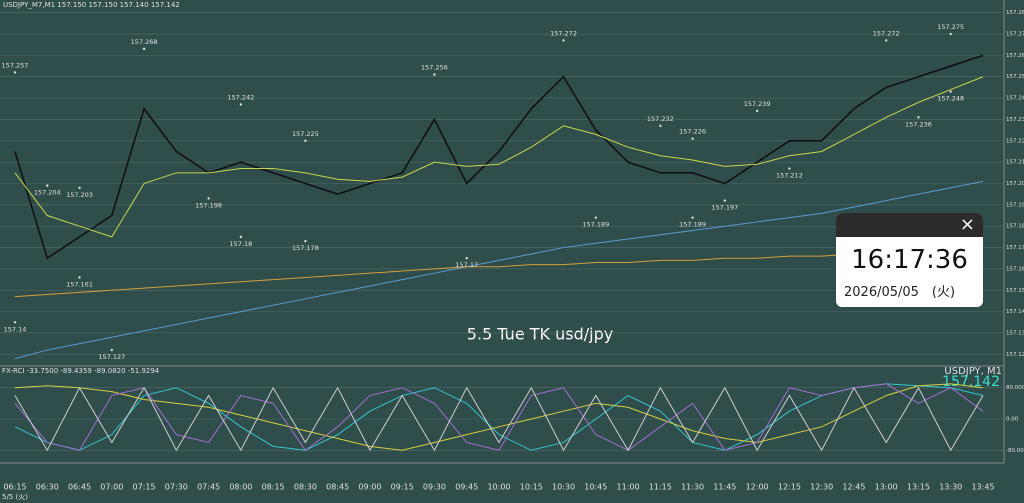 The height and width of the screenshot is (503, 1024). Describe the element at coordinates (1015, 35) in the screenshot. I see `y-tick-label: 157.275` at that location.